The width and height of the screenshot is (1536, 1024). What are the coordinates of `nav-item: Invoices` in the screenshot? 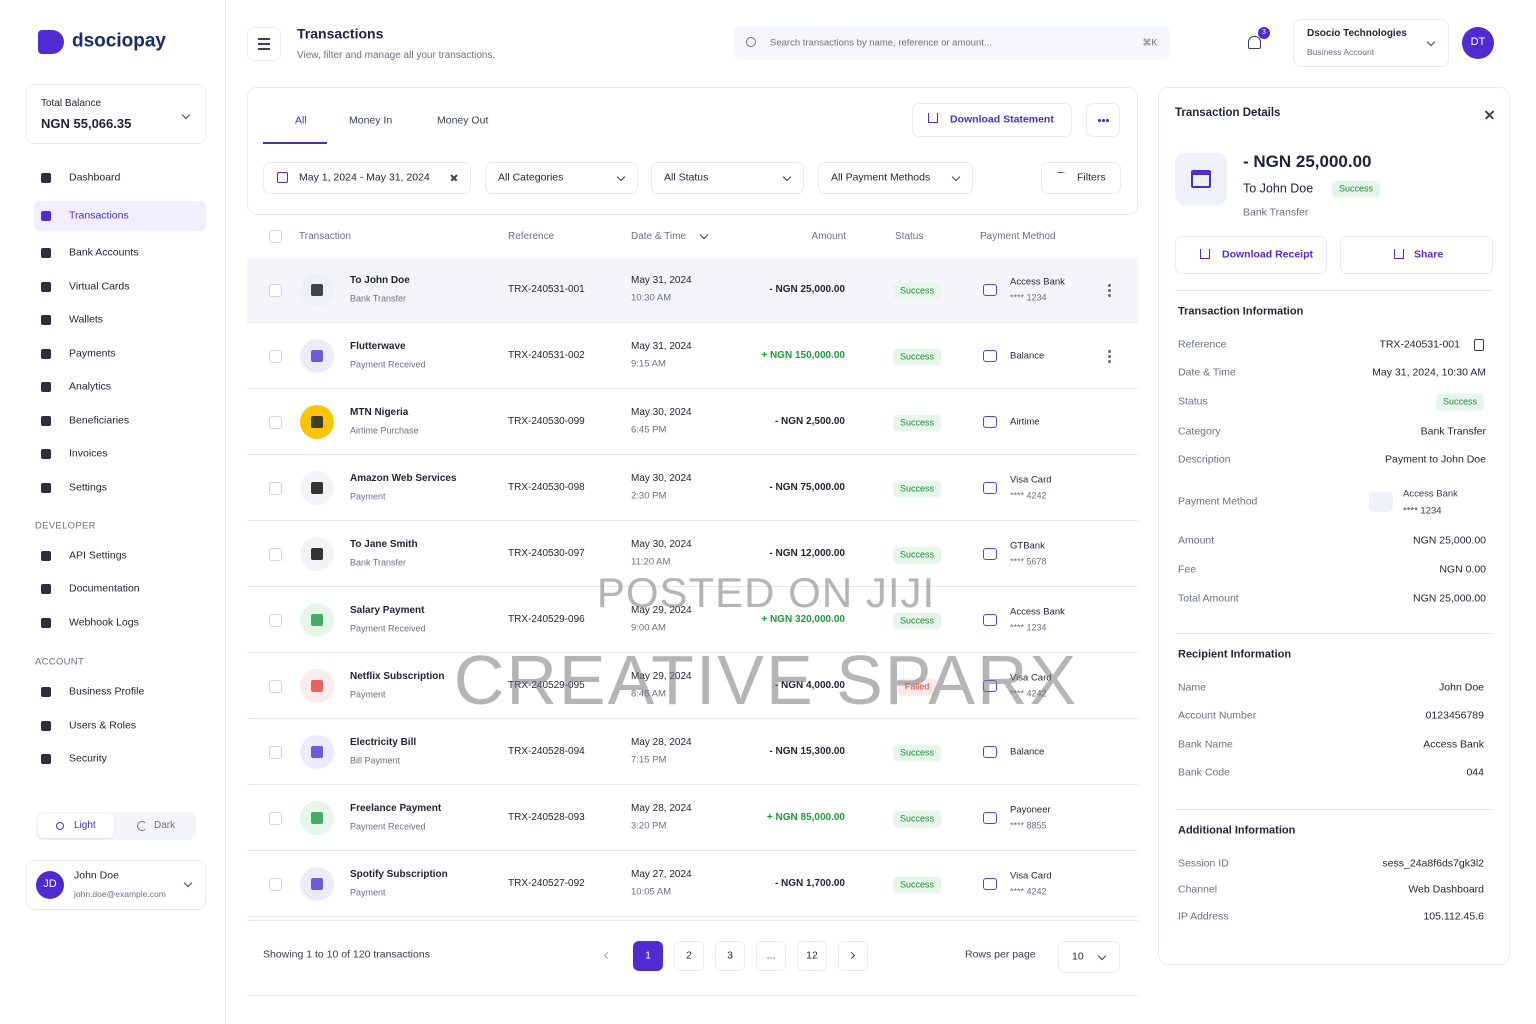 It's located at (88, 453).